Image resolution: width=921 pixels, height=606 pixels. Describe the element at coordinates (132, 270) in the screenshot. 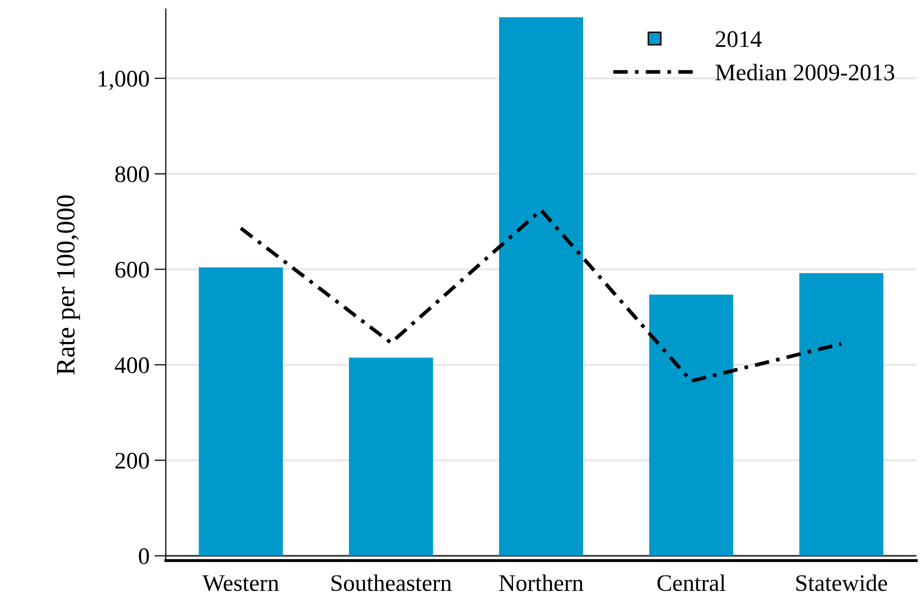

I see `y-tick-label: 600` at that location.